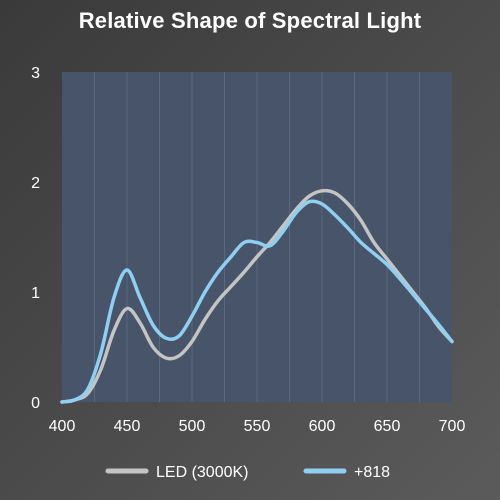 The width and height of the screenshot is (500, 500). I want to click on x-tick-label: 550, so click(257, 426).